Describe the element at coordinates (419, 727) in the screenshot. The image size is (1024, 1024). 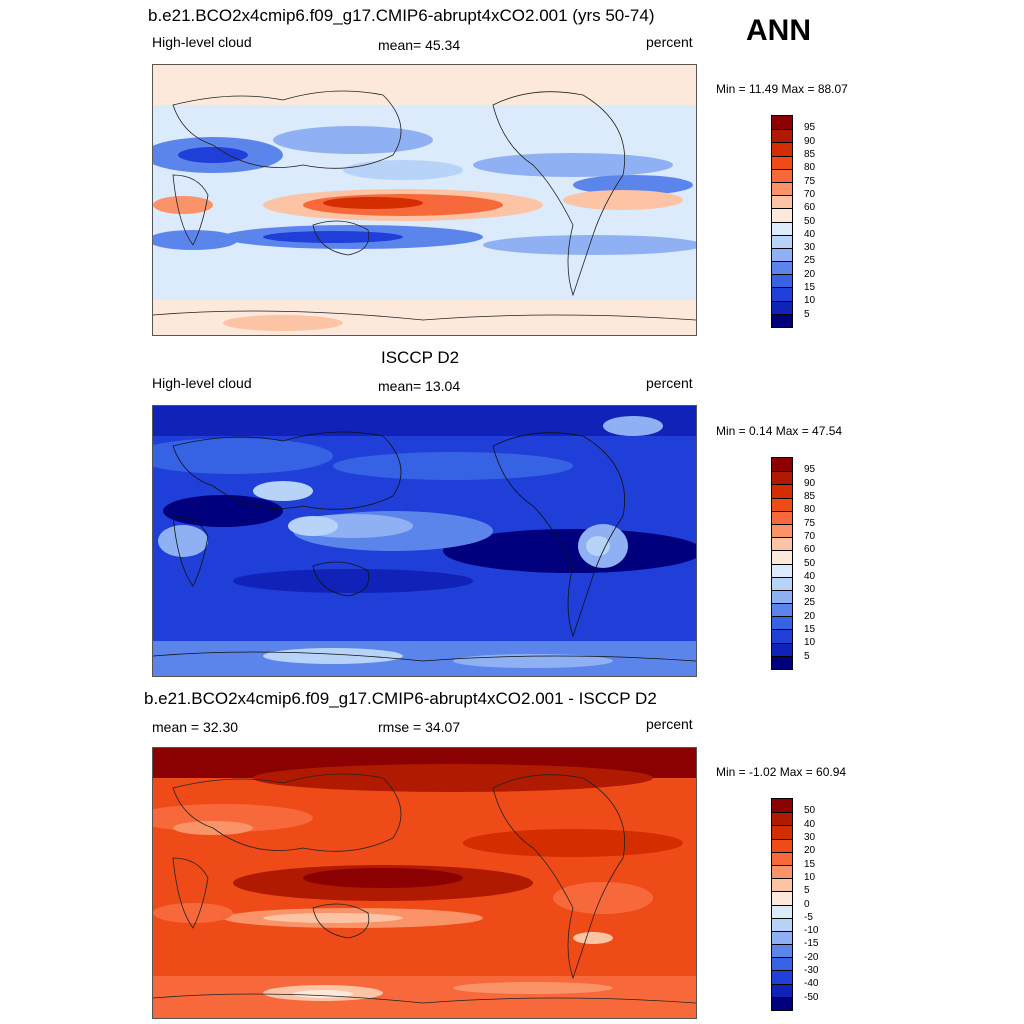
I see `panel-3-rmse-label: rmse = 34.07` at that location.